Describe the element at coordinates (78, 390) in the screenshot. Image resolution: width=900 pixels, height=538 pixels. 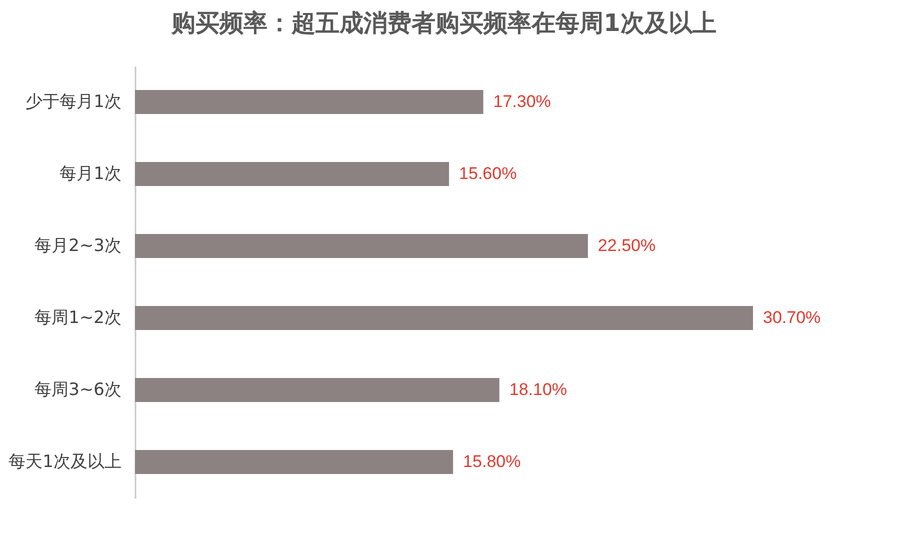
I see `y-tick-label: 每周3~6次` at that location.